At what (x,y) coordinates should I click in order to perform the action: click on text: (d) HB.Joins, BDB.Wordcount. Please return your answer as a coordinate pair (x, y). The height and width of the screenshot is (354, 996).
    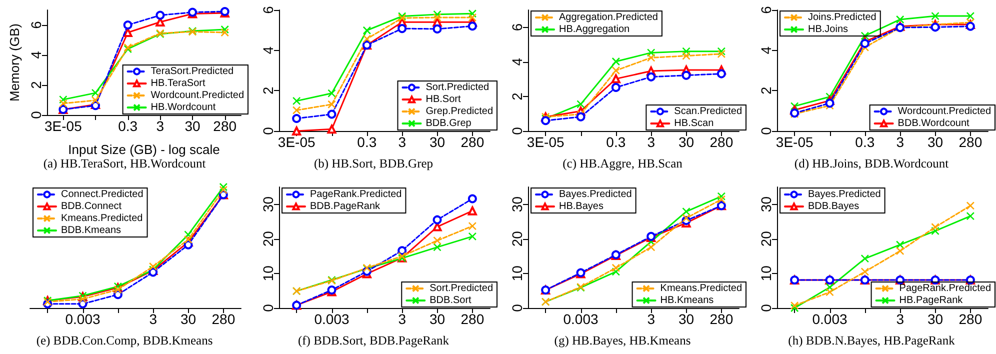
    Looking at the image, I should click on (872, 163).